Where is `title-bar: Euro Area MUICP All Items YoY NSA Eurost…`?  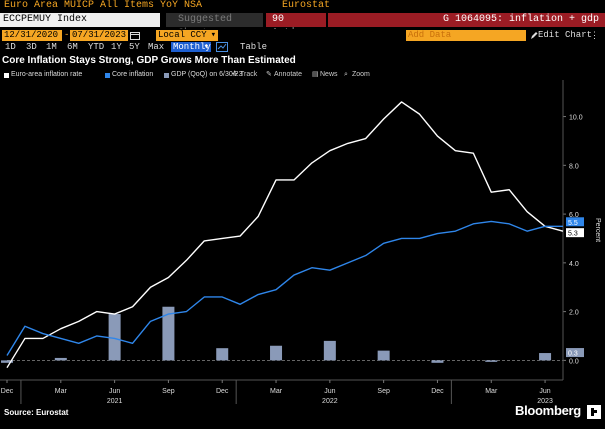
title-bar: Euro Area MUICP All Items YoY NSA Eurost… is located at coordinates (302, 6).